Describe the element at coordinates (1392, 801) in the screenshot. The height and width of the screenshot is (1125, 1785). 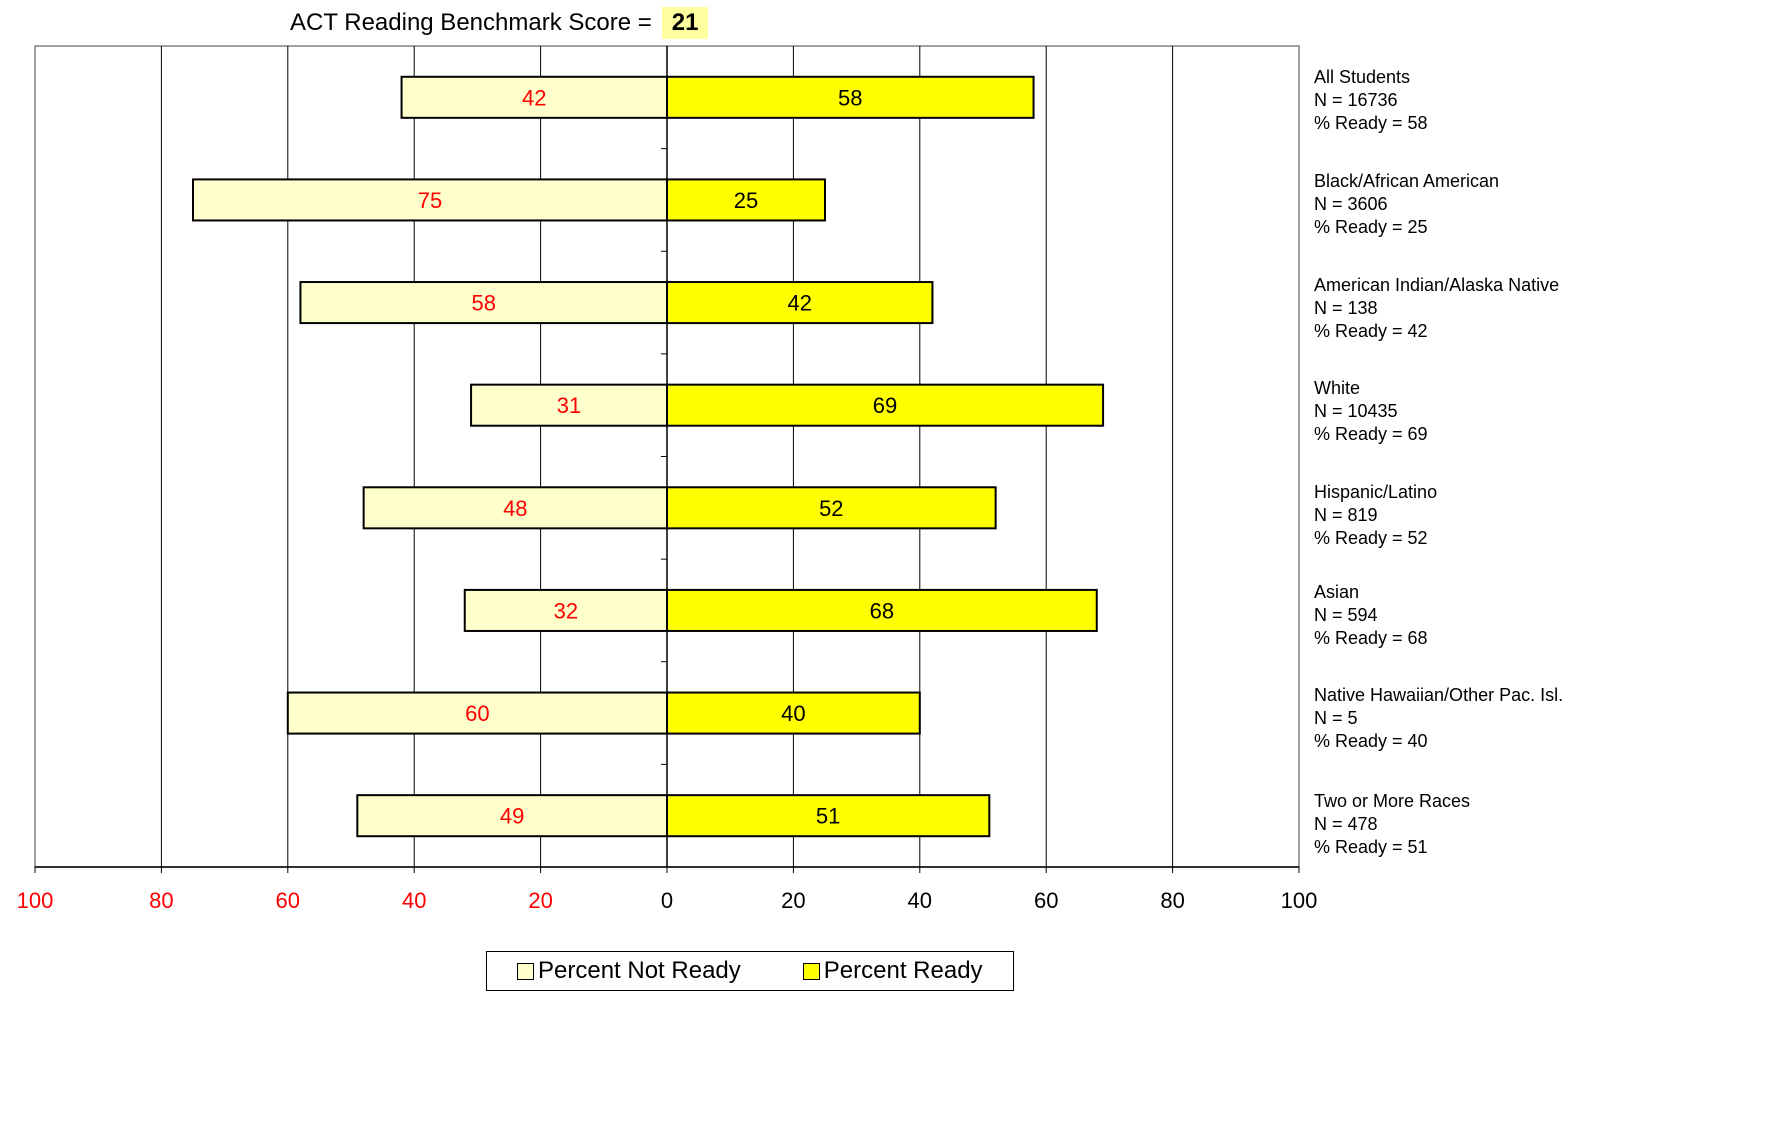
I see `group-name: Two or More Races` at that location.